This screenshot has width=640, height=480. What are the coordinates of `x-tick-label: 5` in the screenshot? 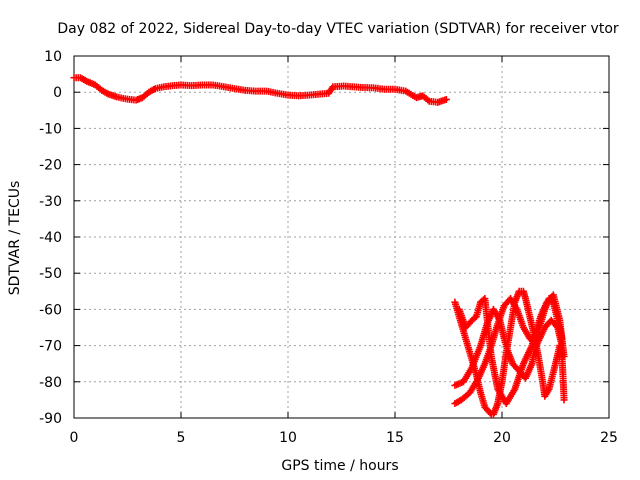 It's located at (181, 438).